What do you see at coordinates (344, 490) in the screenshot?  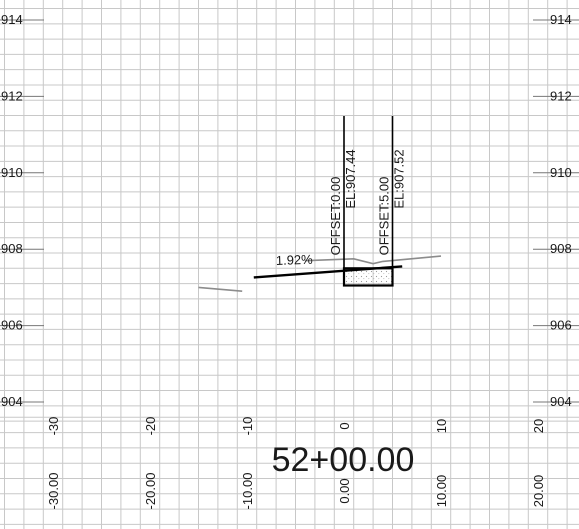 I see `offset-station-label: 0.00` at bounding box center [344, 490].